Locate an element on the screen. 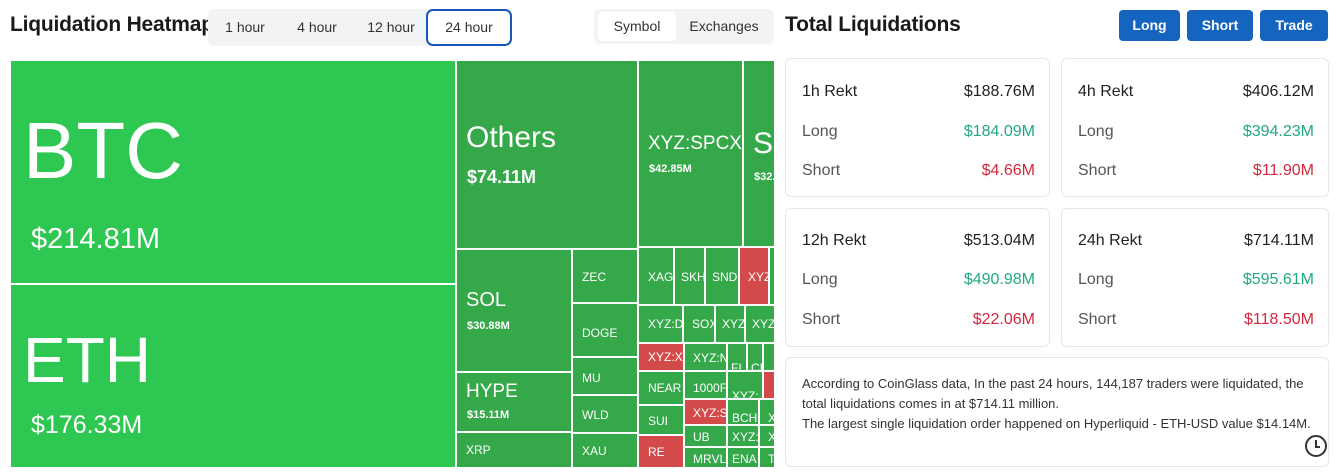 The image size is (1344, 476). heatmap-cell-mu: MU is located at coordinates (605, 376).